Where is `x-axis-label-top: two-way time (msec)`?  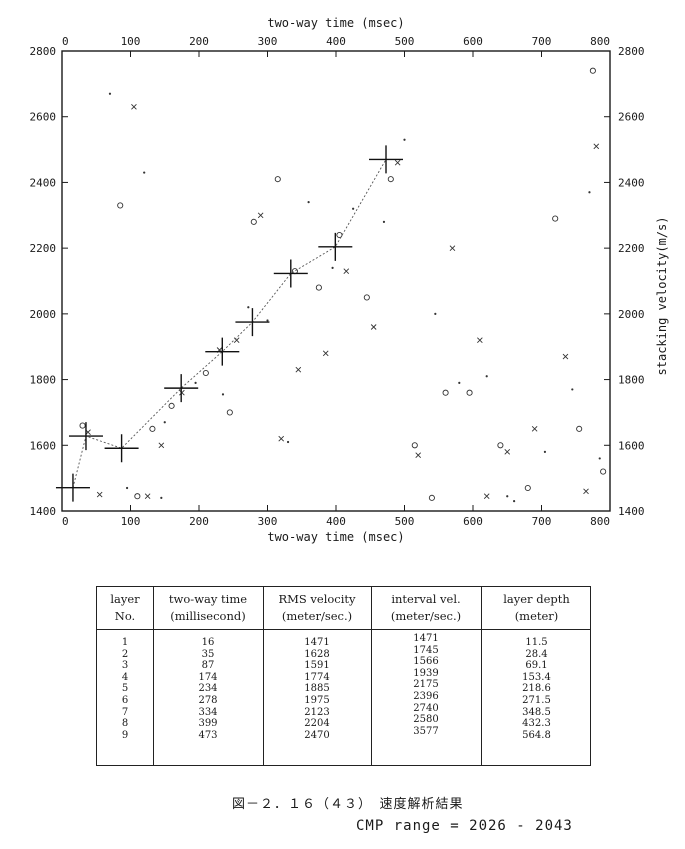 x-axis-label-top: two-way time (msec) is located at coordinates (335, 23).